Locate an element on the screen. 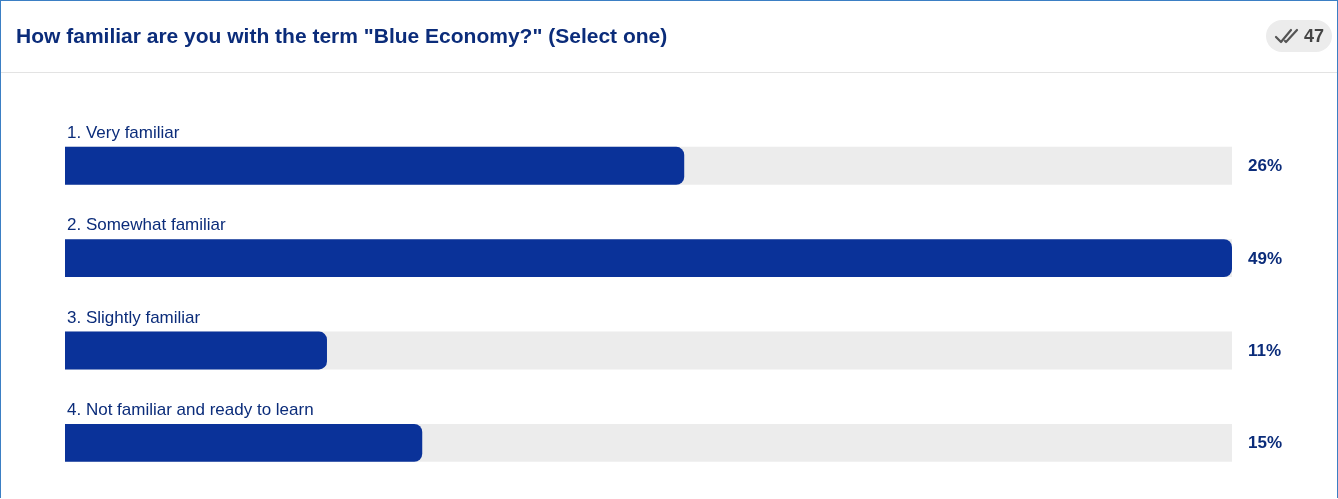  chart-title: How familiar are you with the term "Blue Economy?" (Select one) is located at coordinates (342, 36).